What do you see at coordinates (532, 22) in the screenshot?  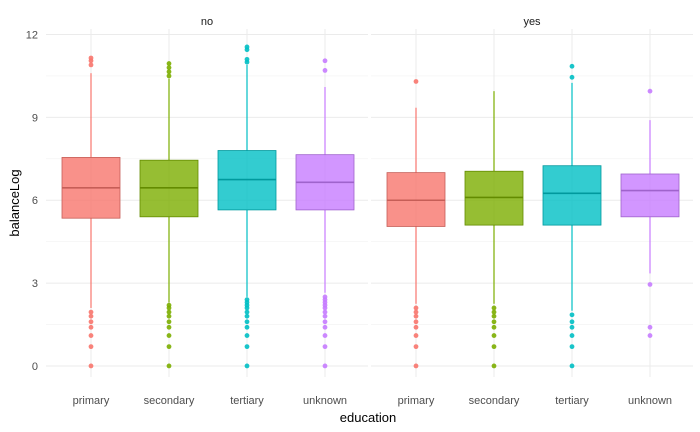 I see `facet-strip-label: yes` at bounding box center [532, 22].